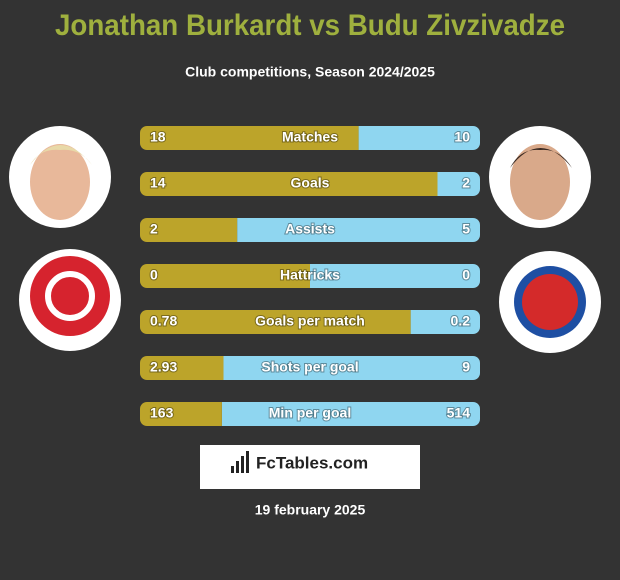  Describe the element at coordinates (466, 183) in the screenshot. I see `right-value: 2` at that location.